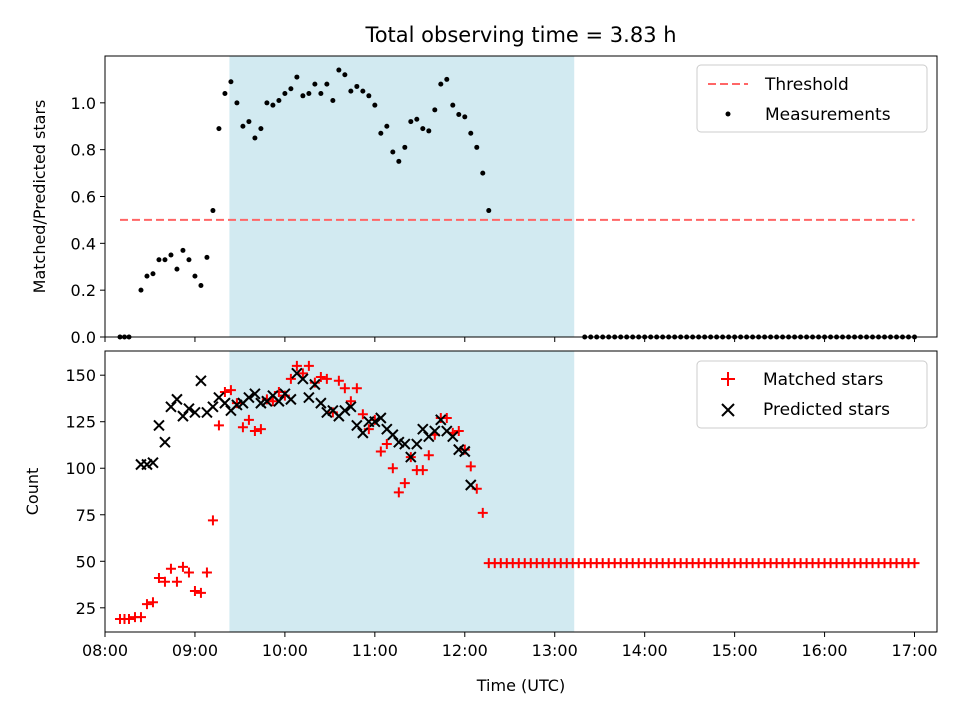 The height and width of the screenshot is (720, 960). I want to click on x-tick-label: 10:00, so click(285, 650).